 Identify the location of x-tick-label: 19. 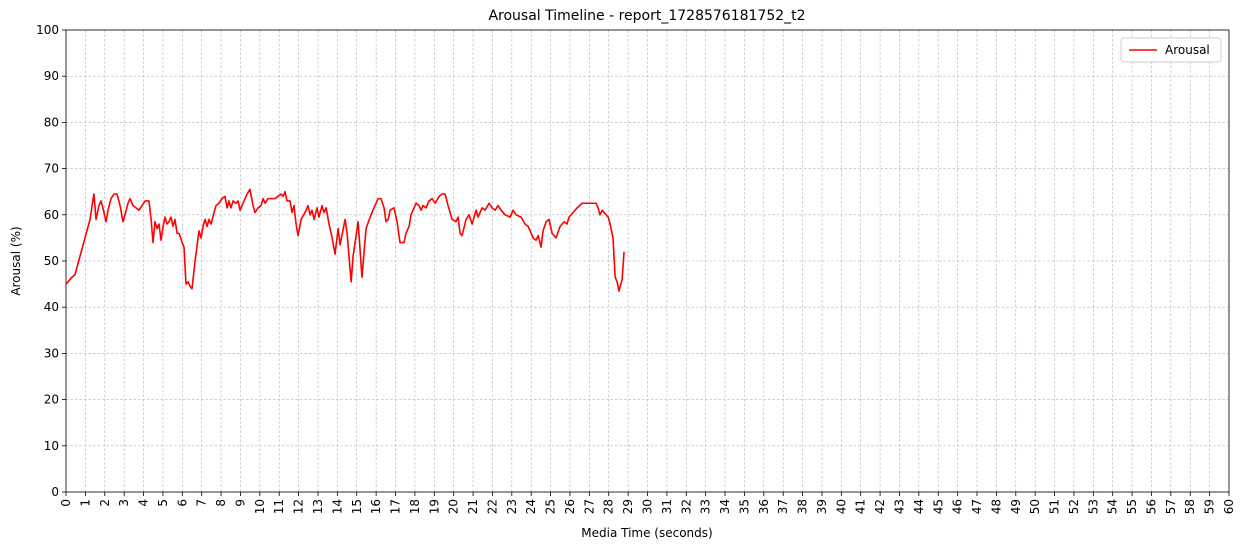
(434, 506).